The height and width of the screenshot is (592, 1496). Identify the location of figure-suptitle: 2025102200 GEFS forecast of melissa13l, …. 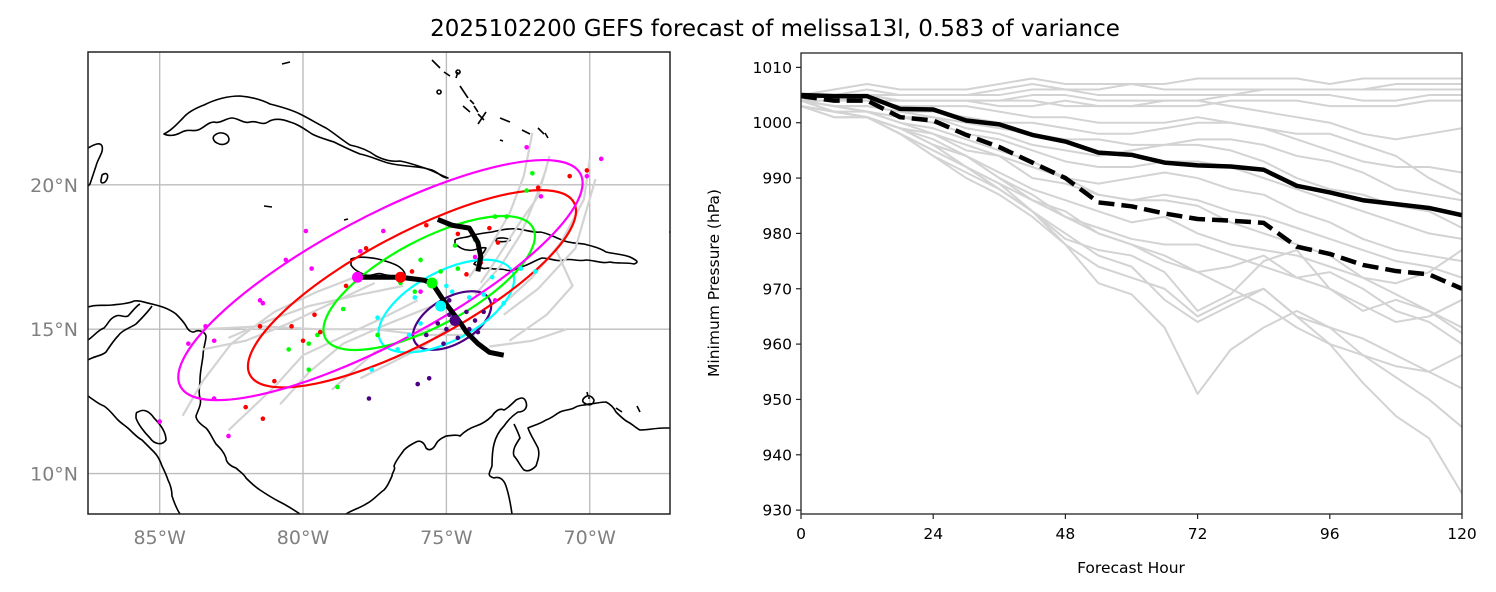
(775, 29).